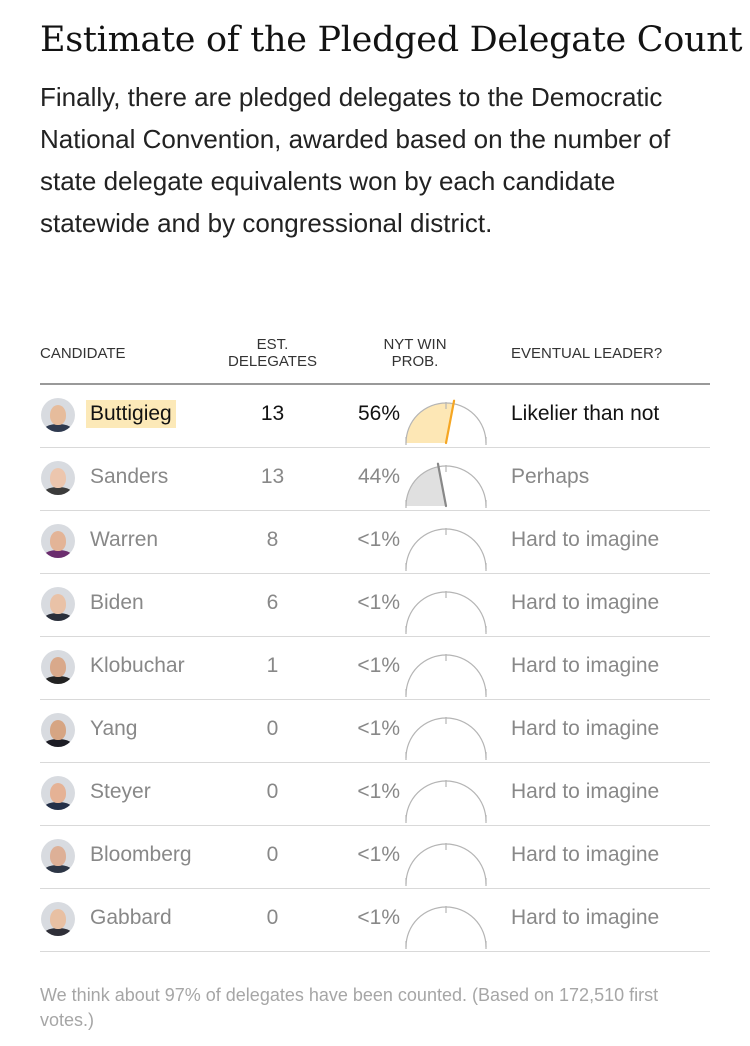 Image resolution: width=750 pixels, height=1046 pixels. Describe the element at coordinates (117, 602) in the screenshot. I see `candidate-name: Biden` at that location.